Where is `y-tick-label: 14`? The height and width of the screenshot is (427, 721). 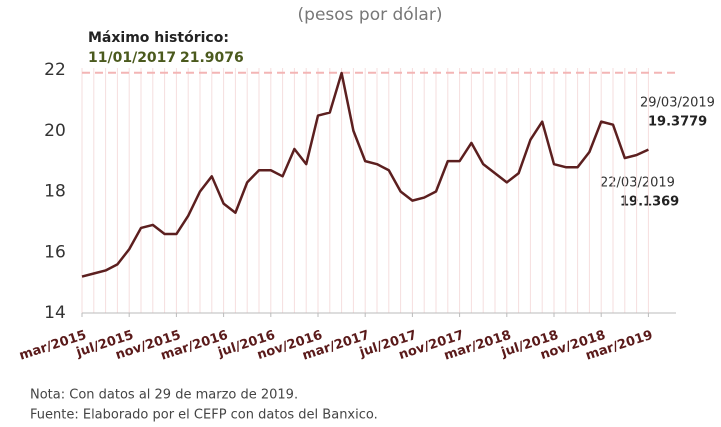
y-tick-label: 14 is located at coordinates (55, 313).